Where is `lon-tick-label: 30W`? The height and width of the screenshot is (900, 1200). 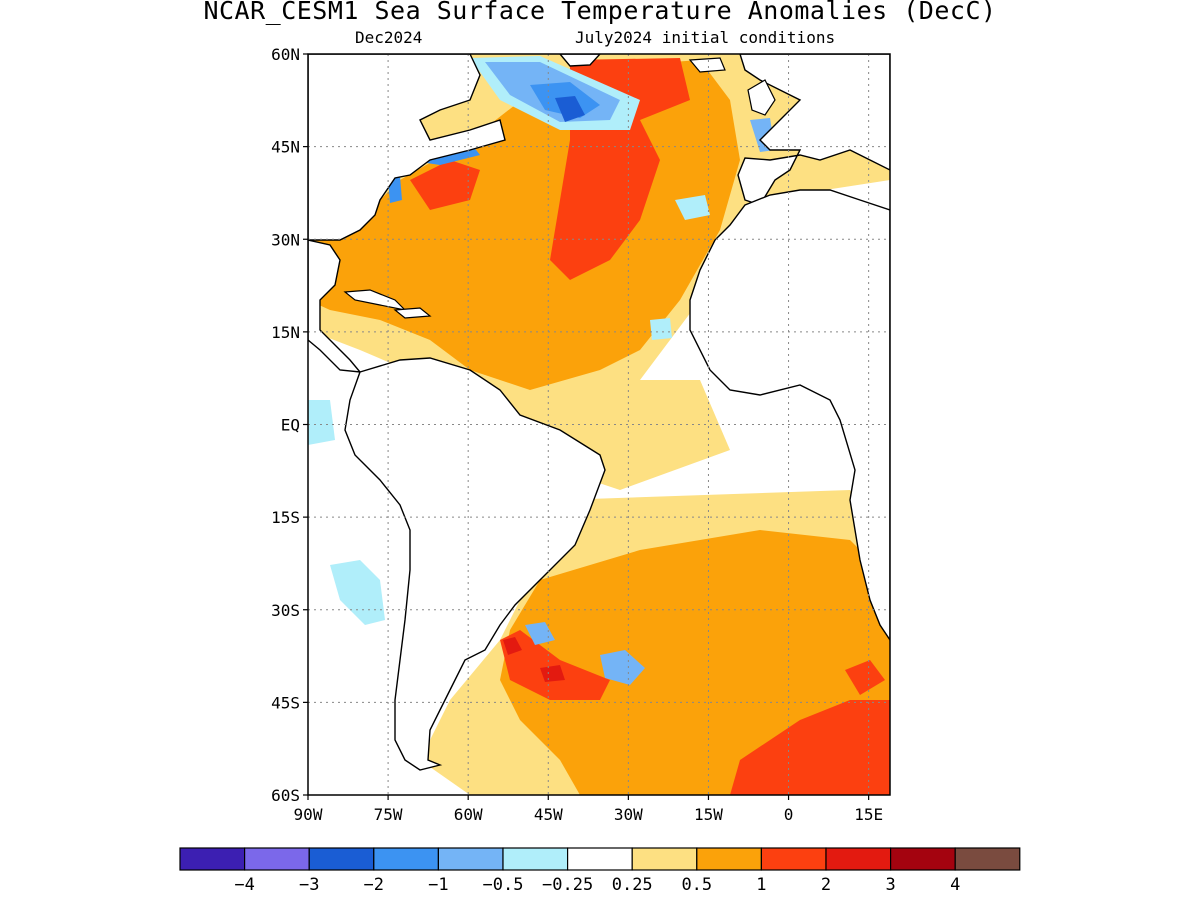
lon-tick-label: 30W is located at coordinates (628, 814).